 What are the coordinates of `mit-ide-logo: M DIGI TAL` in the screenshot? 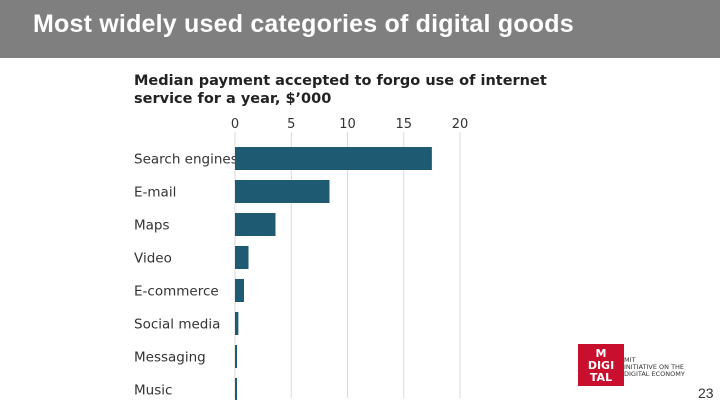 It's located at (601, 365).